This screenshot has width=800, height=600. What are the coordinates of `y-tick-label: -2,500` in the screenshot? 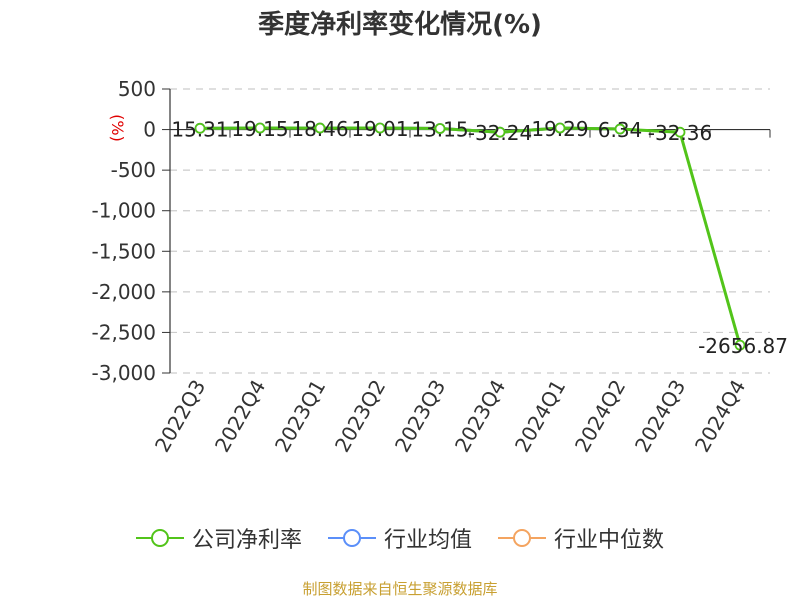 It's located at (124, 332).